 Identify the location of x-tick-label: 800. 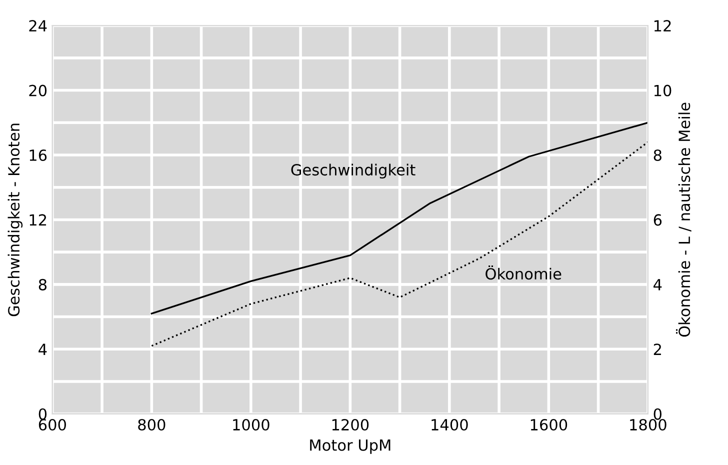
(152, 424).